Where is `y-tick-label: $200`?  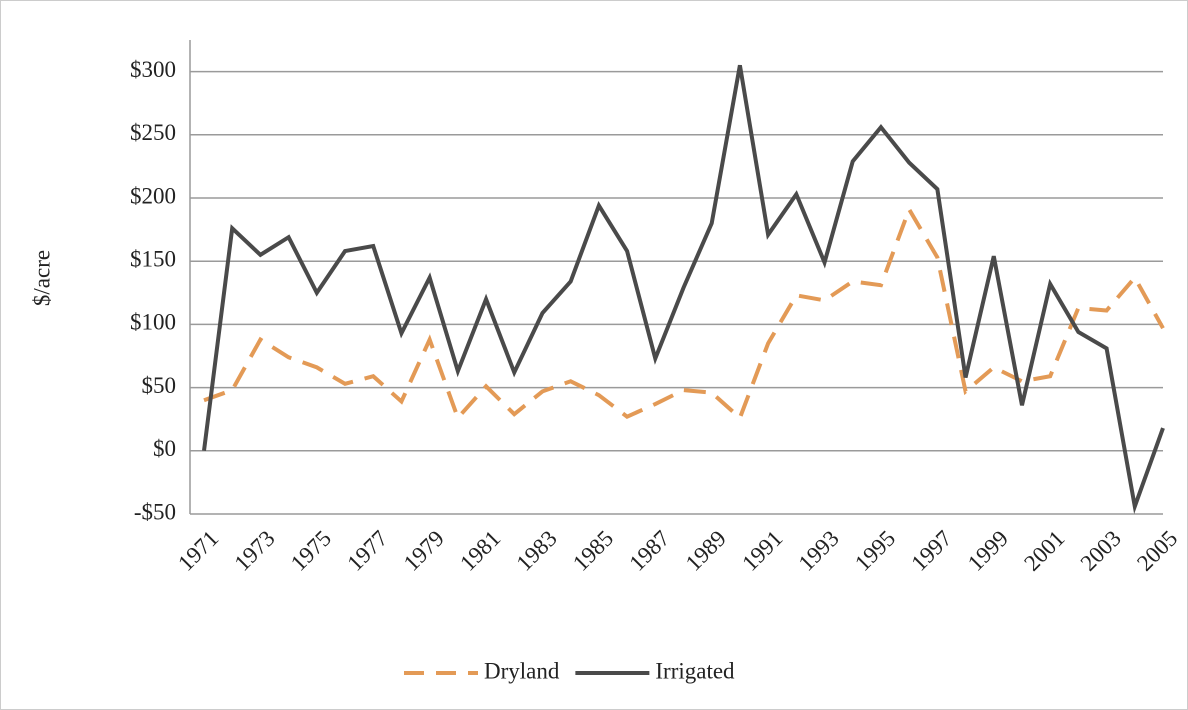 y-tick-label: $200 is located at coordinates (153, 195).